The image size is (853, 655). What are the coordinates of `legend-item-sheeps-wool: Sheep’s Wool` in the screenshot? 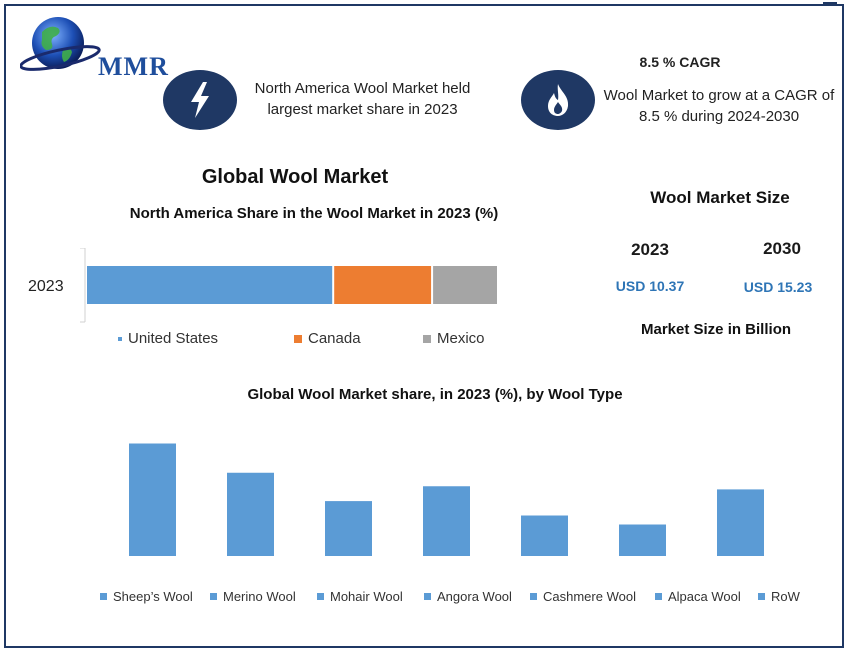 It's located at (146, 596).